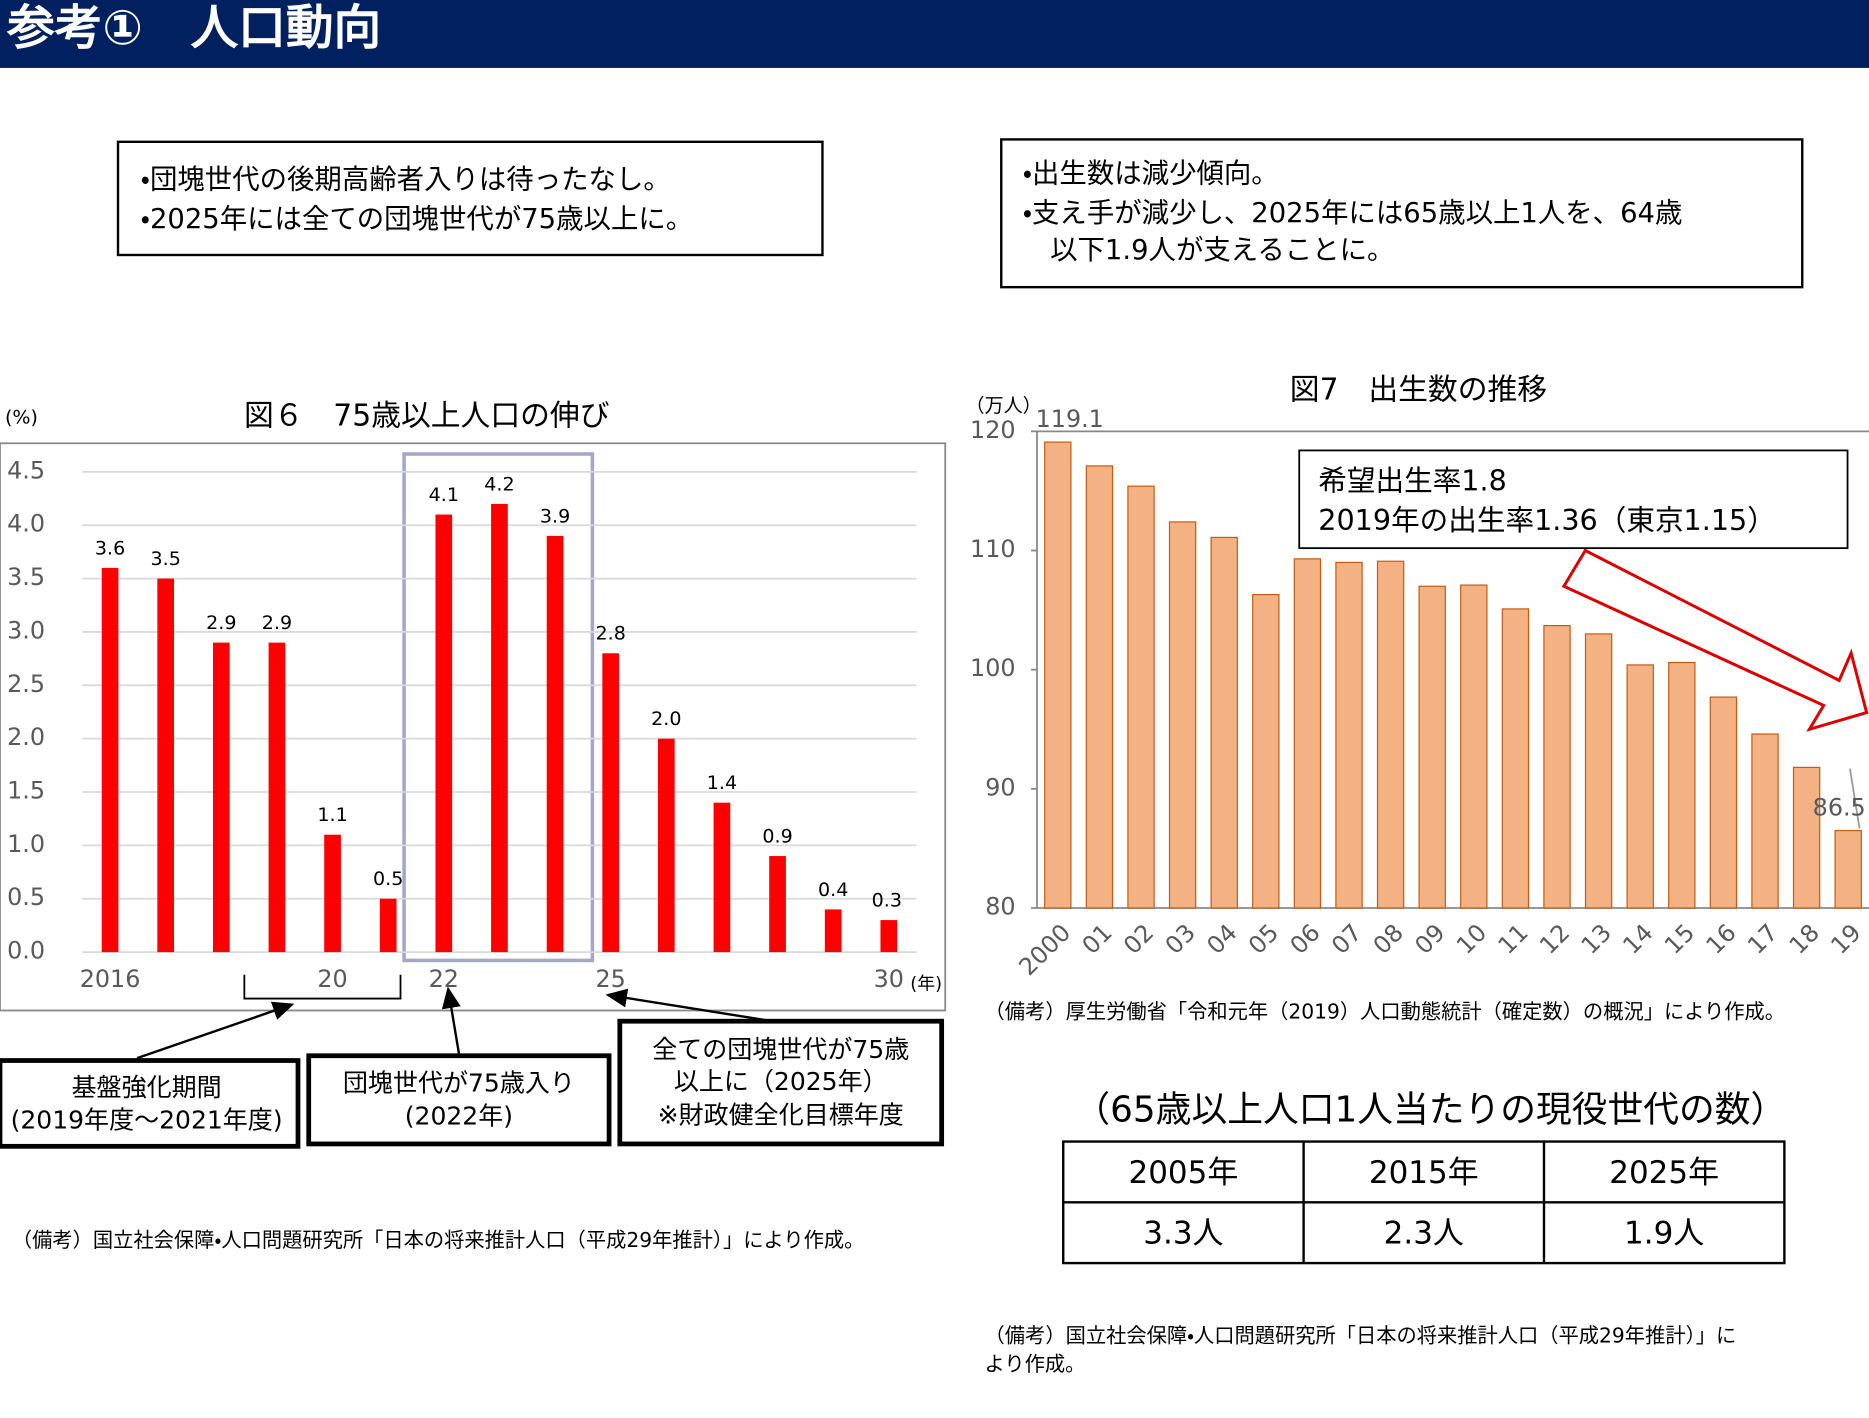 This screenshot has width=1869, height=1418. What do you see at coordinates (26, 897) in the screenshot?
I see `y-tick-label: 0.5` at bounding box center [26, 897].